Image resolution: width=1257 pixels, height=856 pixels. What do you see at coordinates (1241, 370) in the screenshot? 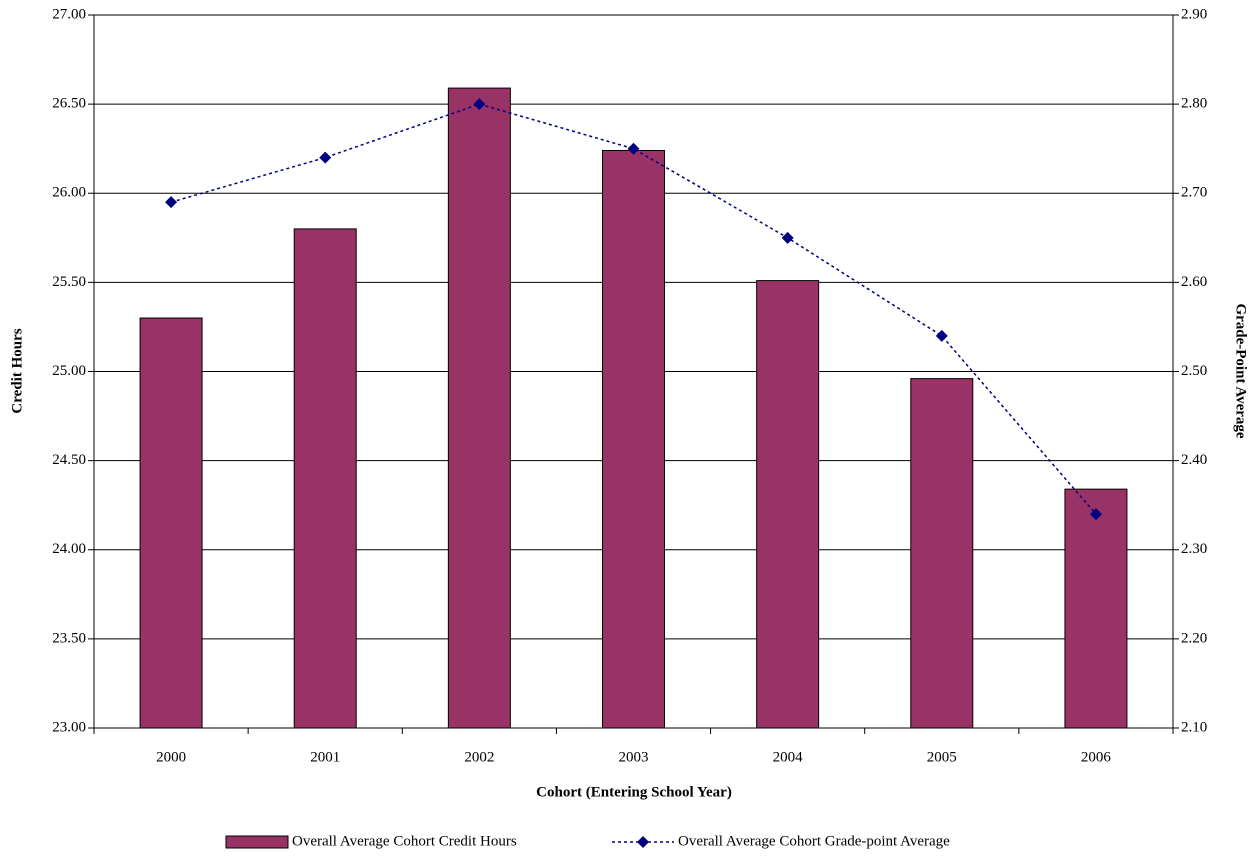
I see `y2-axis-title: Grade-Point Average` at bounding box center [1241, 370].